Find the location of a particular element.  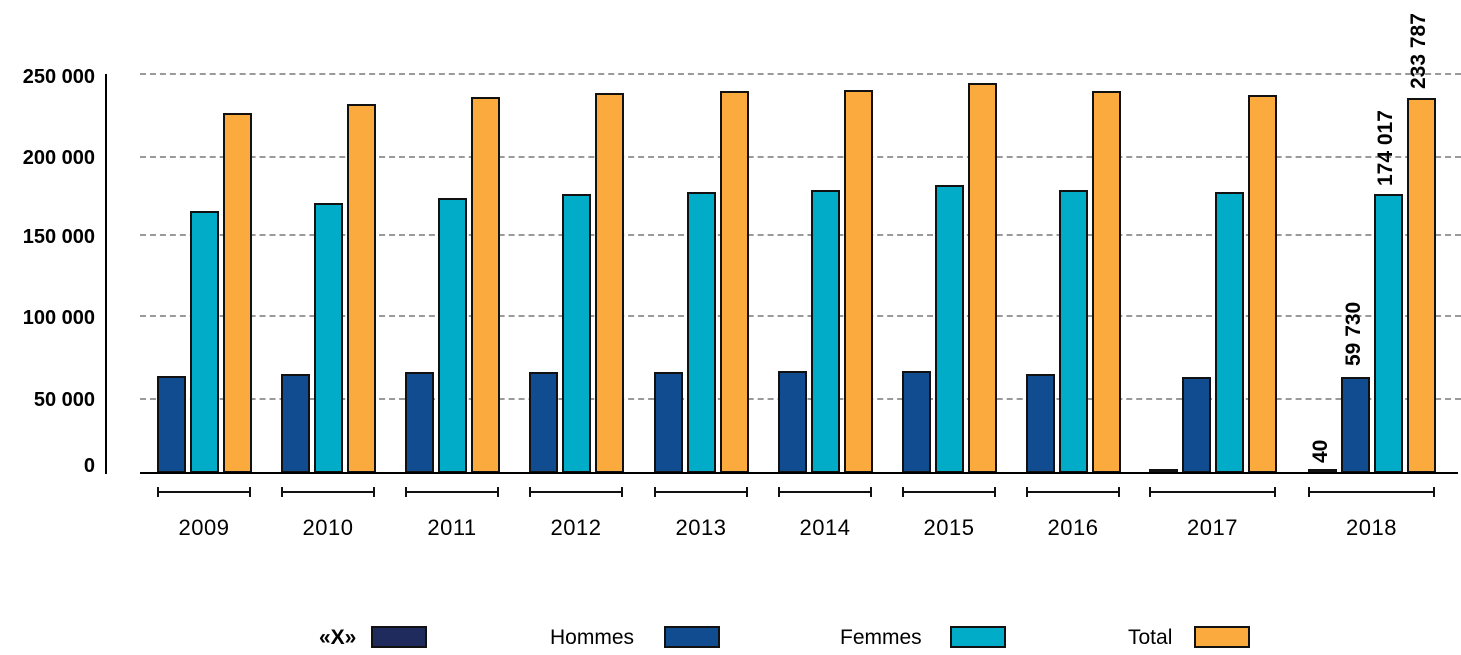

bar-2011-femmes is located at coordinates (452, 335).